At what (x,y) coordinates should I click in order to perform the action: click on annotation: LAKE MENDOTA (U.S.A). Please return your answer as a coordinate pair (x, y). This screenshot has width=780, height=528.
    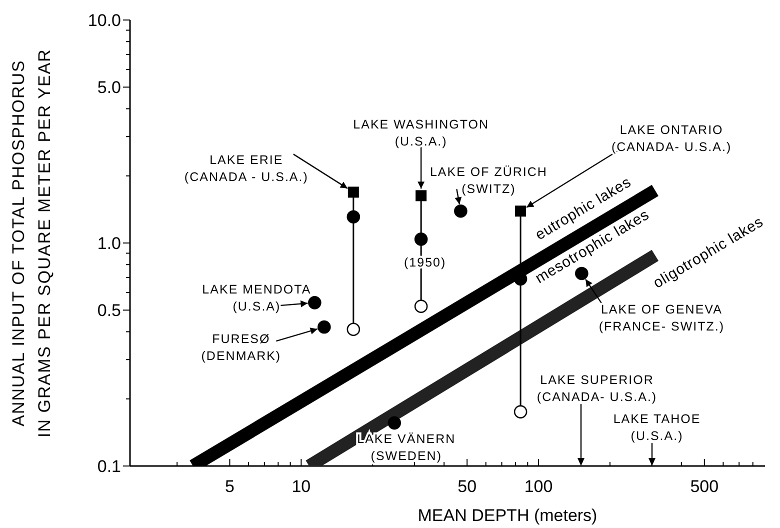
    Looking at the image, I should click on (257, 298).